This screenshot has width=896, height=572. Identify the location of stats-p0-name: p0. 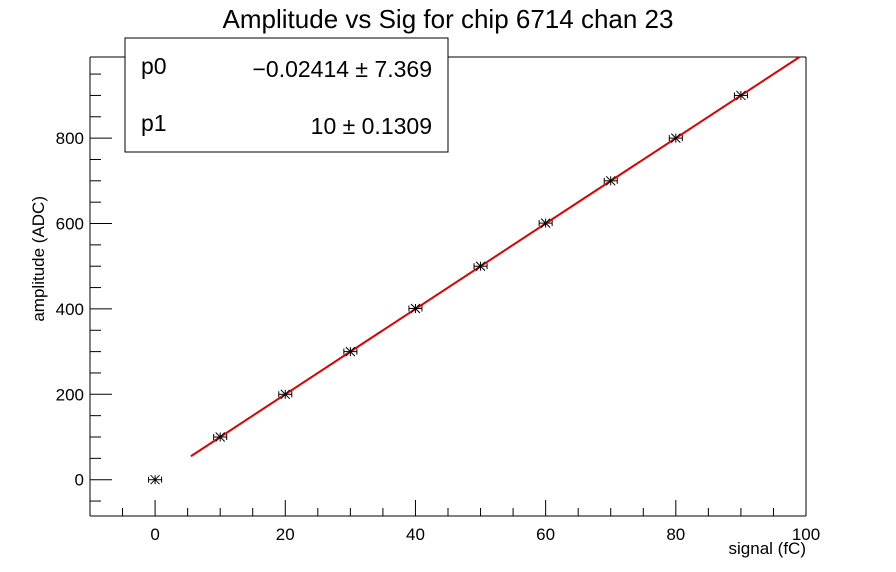
(154, 66).